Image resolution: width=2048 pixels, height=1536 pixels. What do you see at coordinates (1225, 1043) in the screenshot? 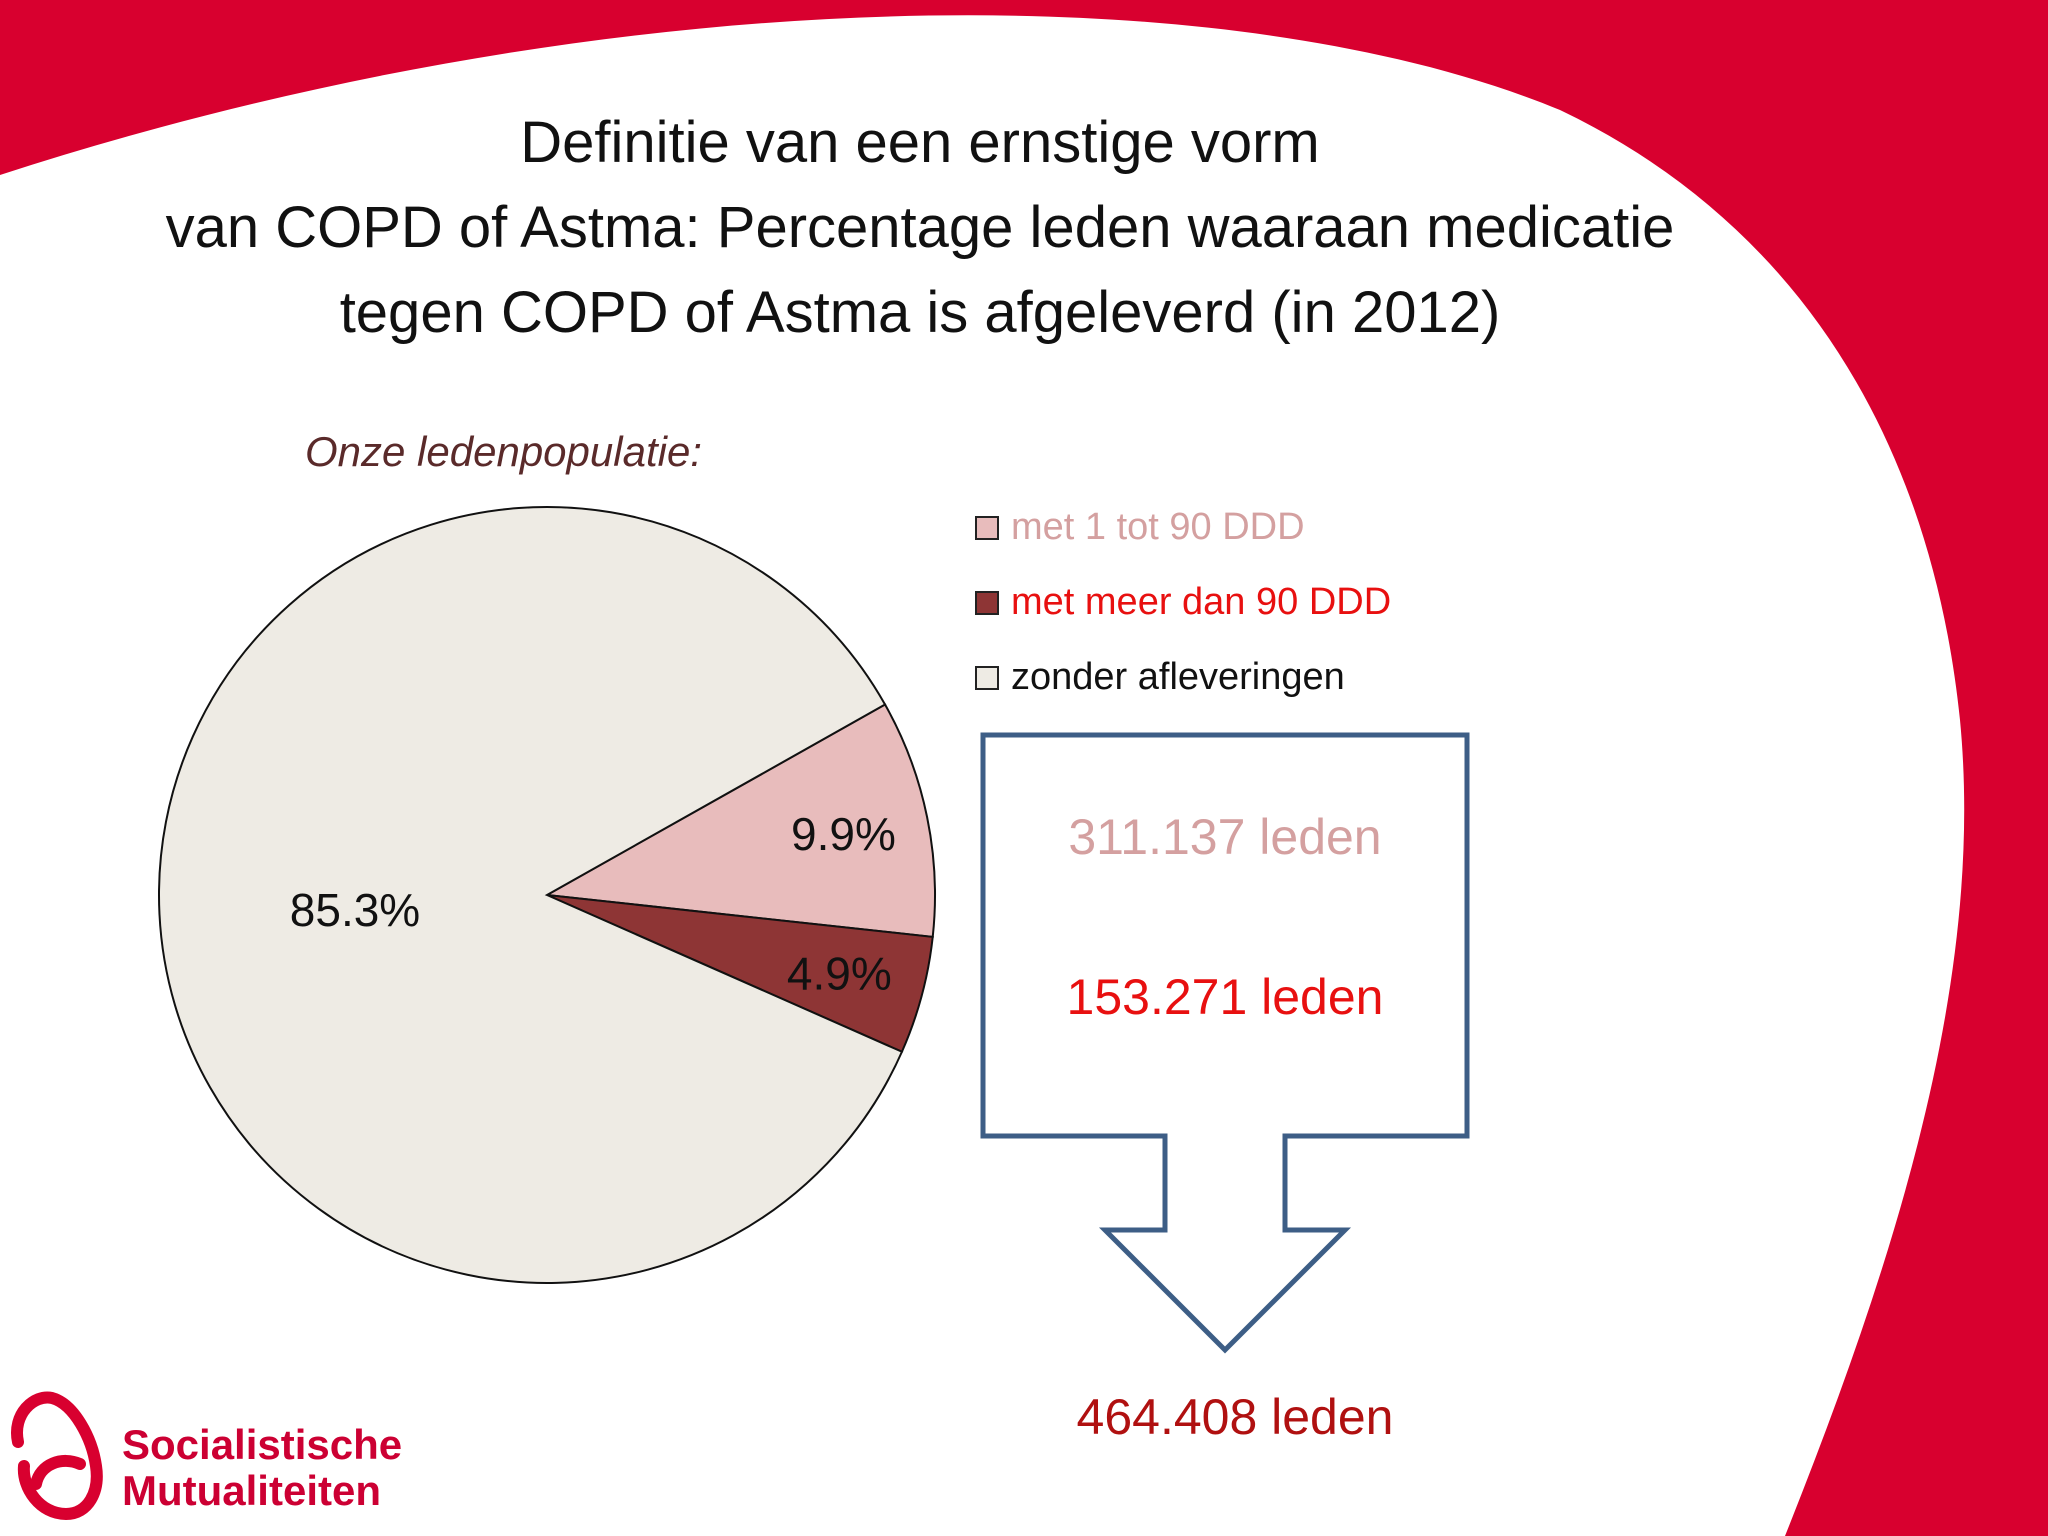
I see `arrow-shape` at bounding box center [1225, 1043].